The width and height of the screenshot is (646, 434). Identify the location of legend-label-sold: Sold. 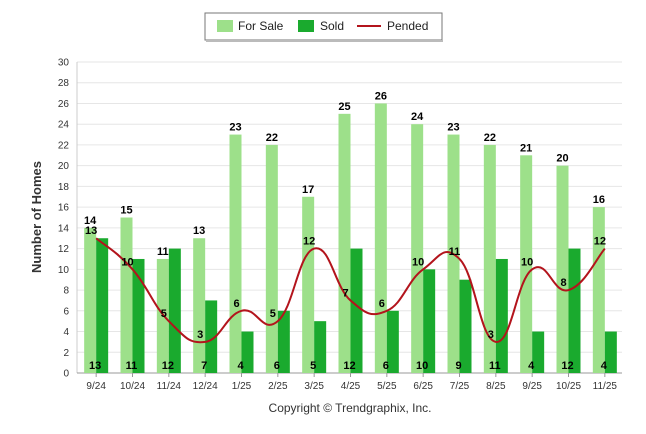
(332, 26).